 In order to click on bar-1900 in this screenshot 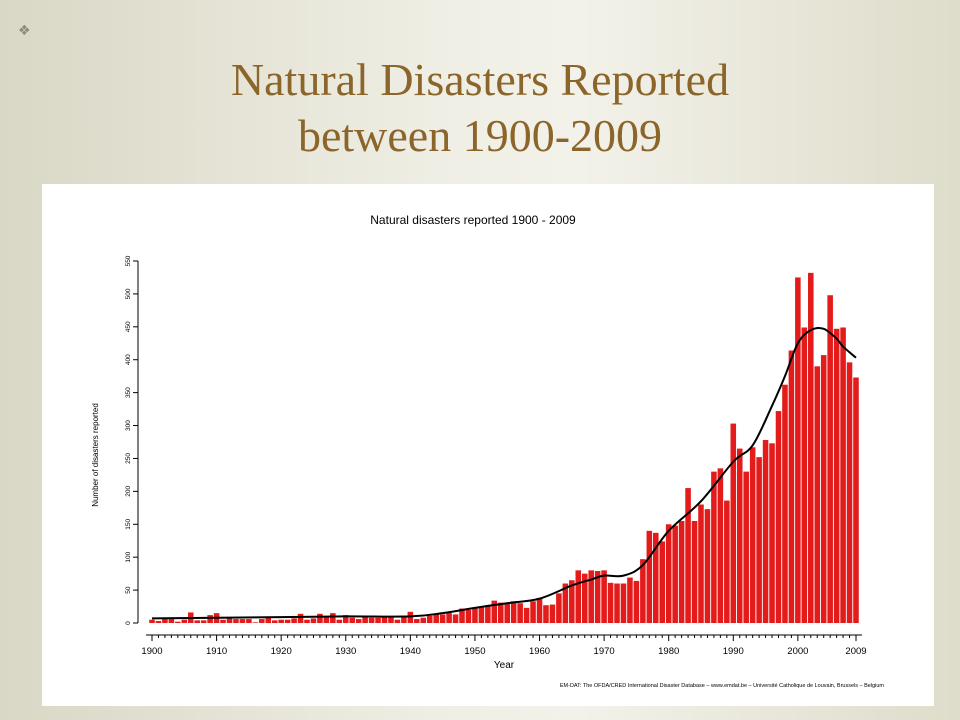, I will do `click(152, 621)`.